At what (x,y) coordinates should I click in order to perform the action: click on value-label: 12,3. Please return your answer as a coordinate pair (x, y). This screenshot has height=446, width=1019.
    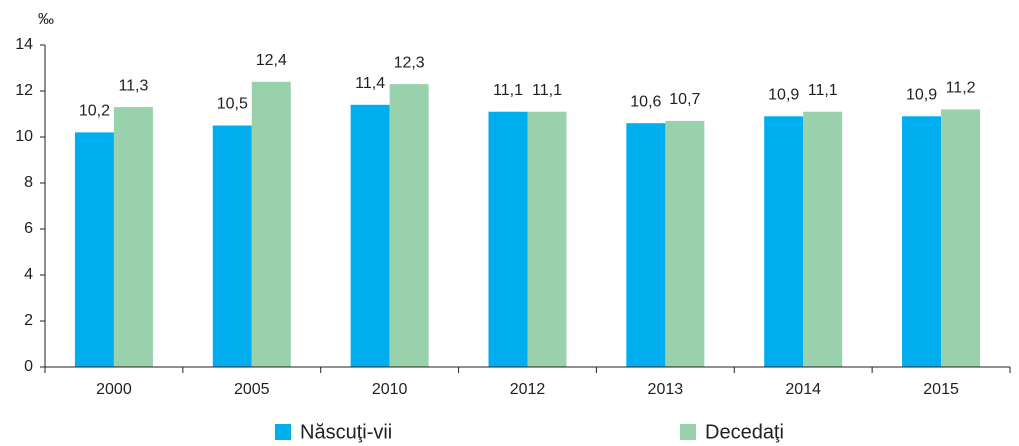
    Looking at the image, I should click on (409, 62).